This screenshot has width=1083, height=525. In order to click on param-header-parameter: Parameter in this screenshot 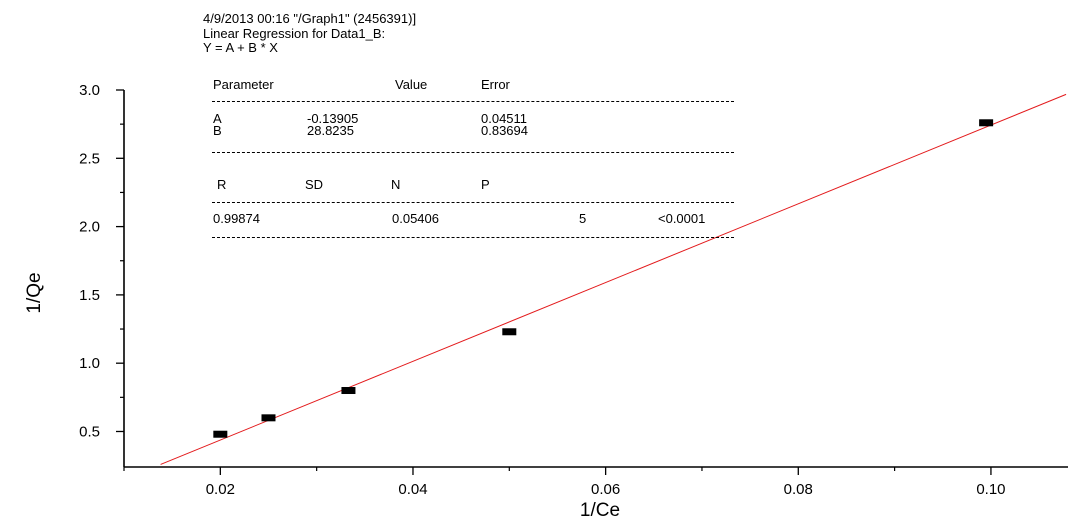, I will do `click(243, 84)`.